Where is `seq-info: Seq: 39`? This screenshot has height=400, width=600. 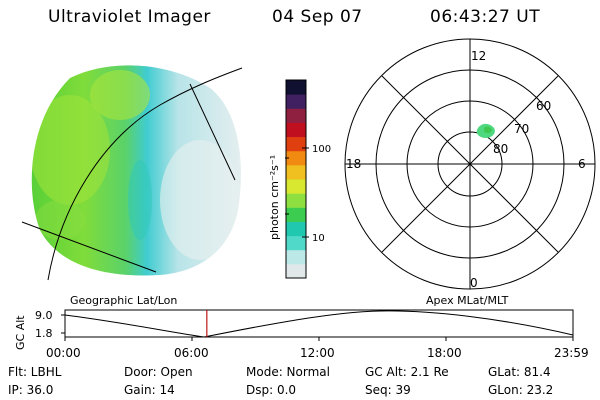 seq-info: Seq: 39 is located at coordinates (388, 390).